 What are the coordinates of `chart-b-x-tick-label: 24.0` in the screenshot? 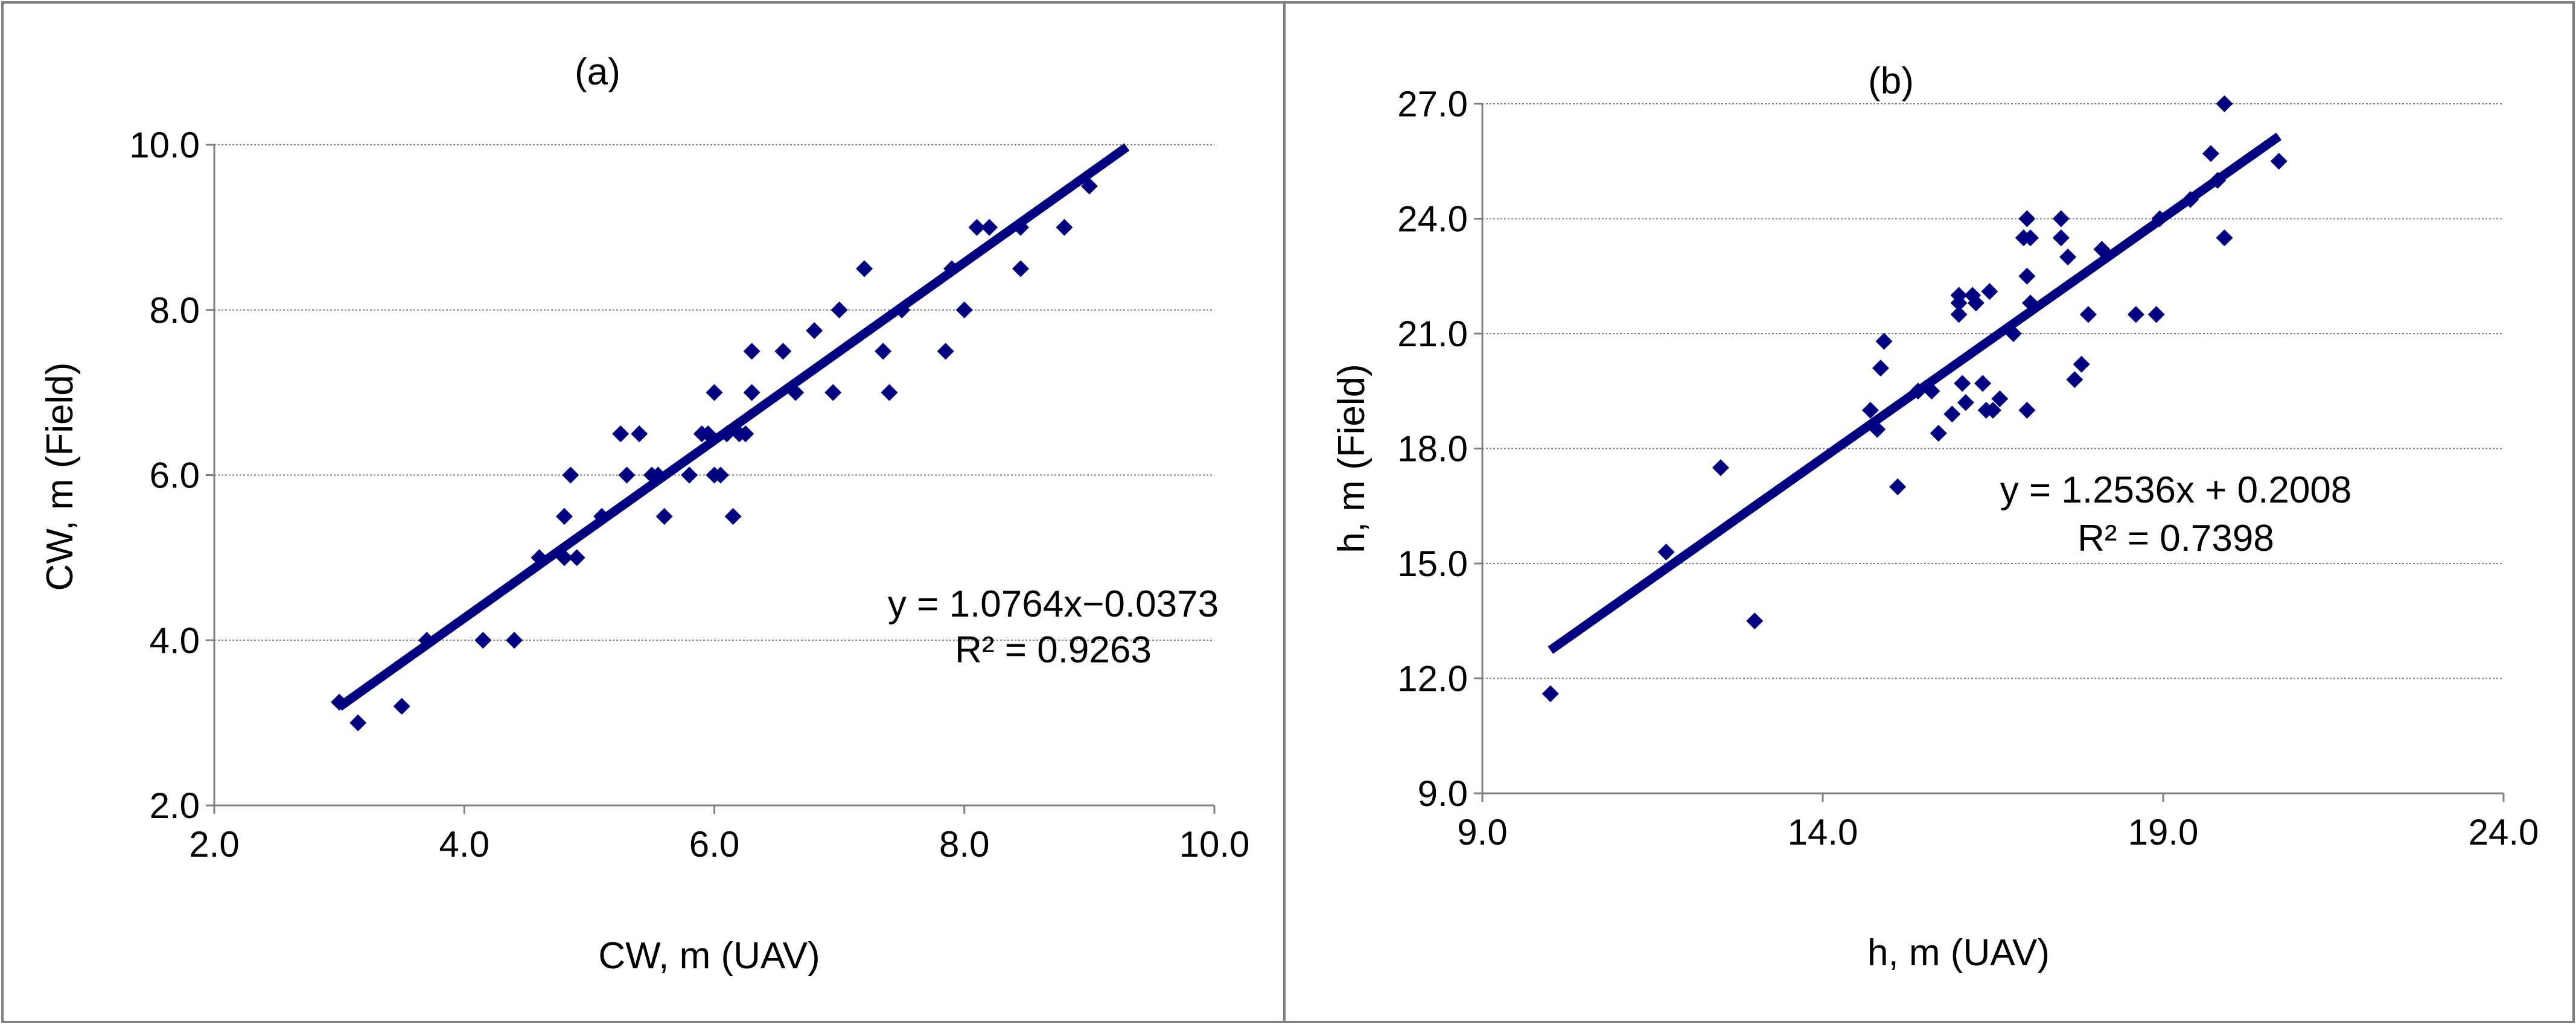 It's located at (2504, 832).